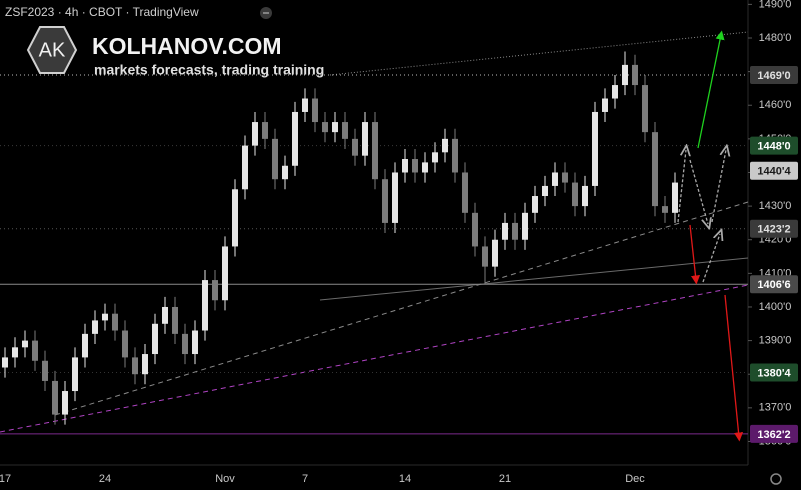 The image size is (801, 490). I want to click on x-tick-label: 7, so click(305, 479).